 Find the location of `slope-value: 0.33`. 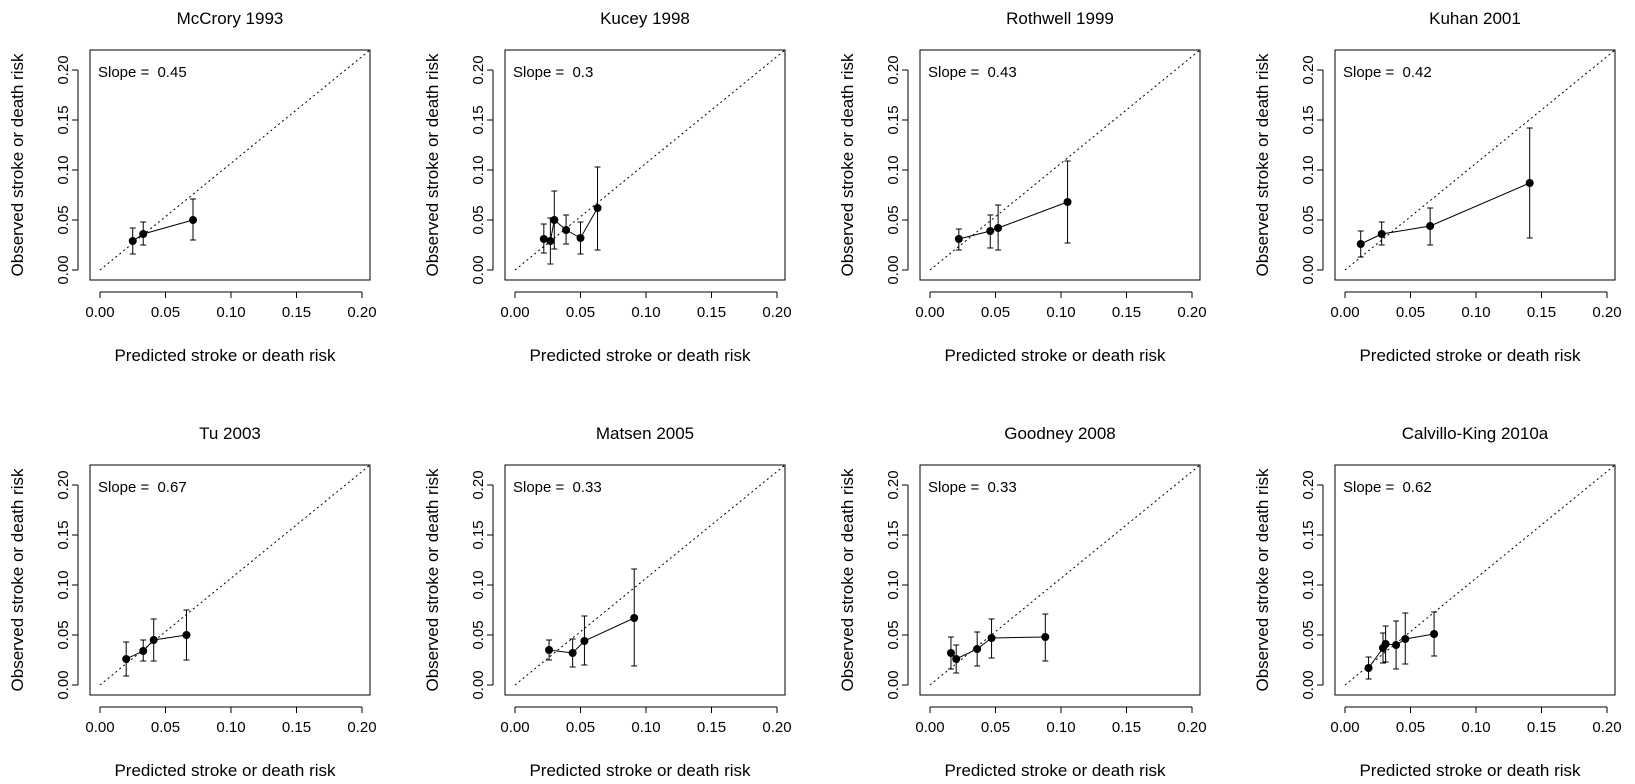

slope-value: 0.33 is located at coordinates (586, 487).